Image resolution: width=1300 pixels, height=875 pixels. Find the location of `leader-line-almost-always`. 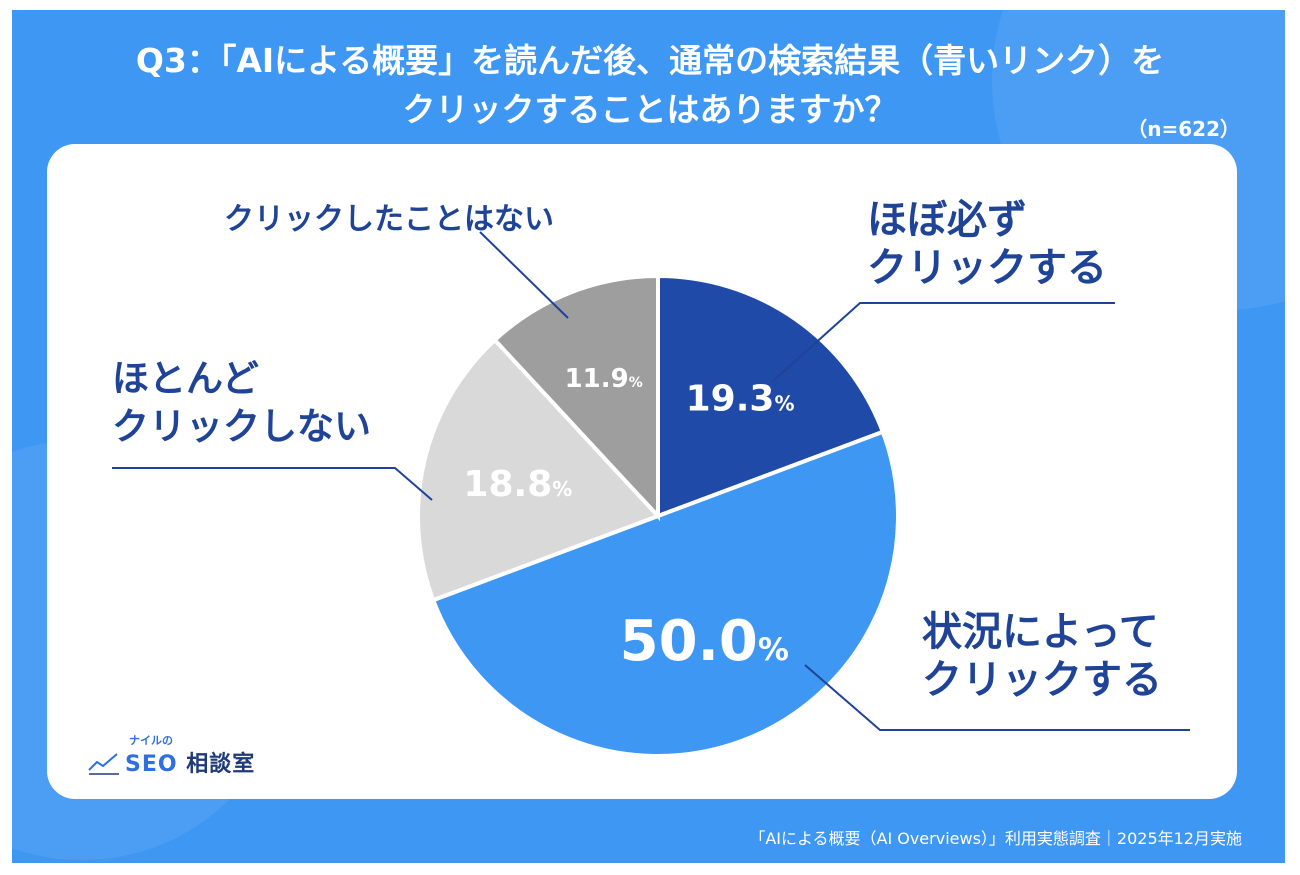

leader-line-almost-always is located at coordinates (943, 342).